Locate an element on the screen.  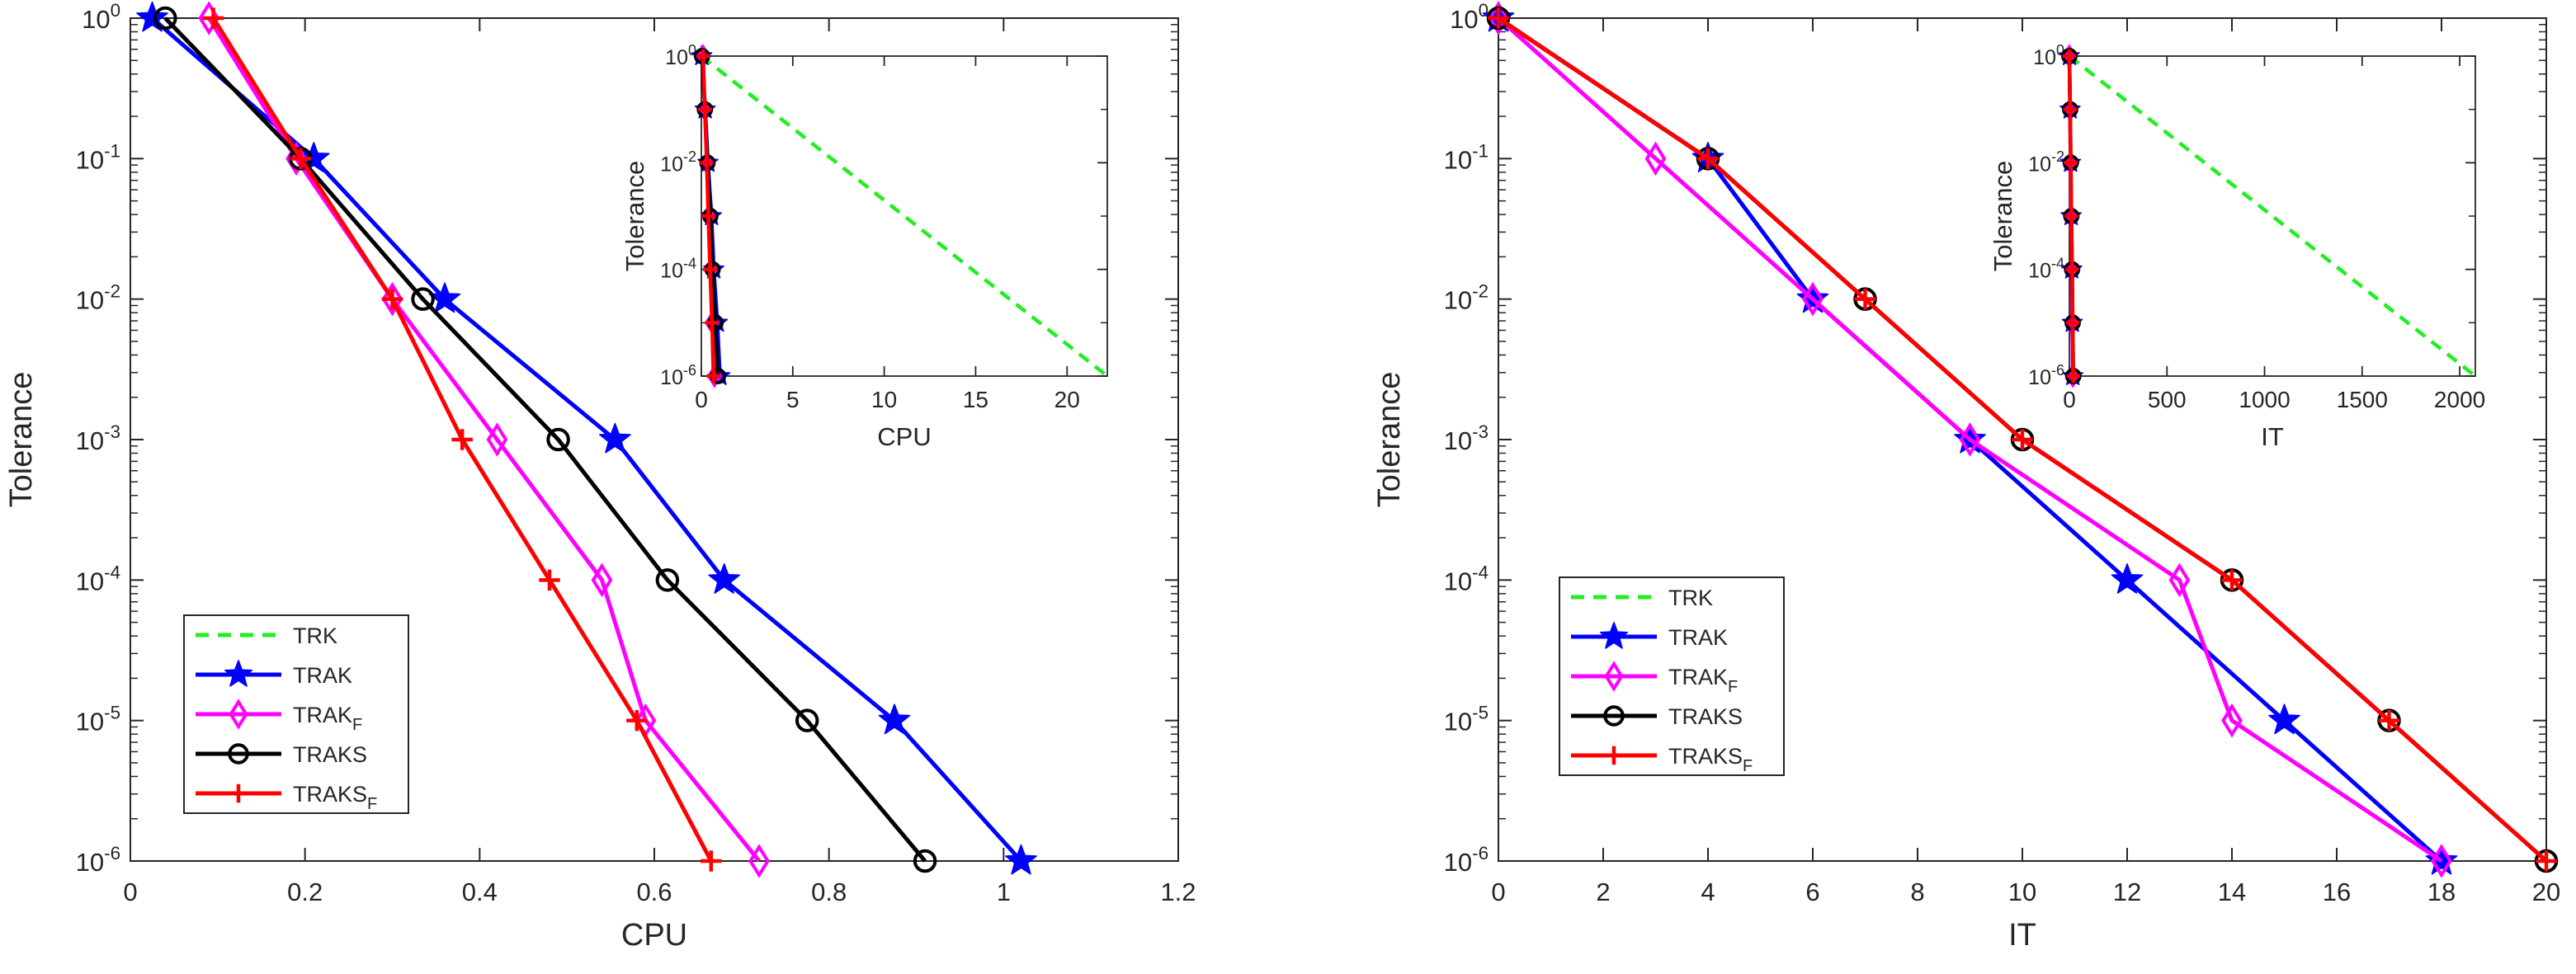
legend-label-TRAKS: TRAKS is located at coordinates (1706, 716).